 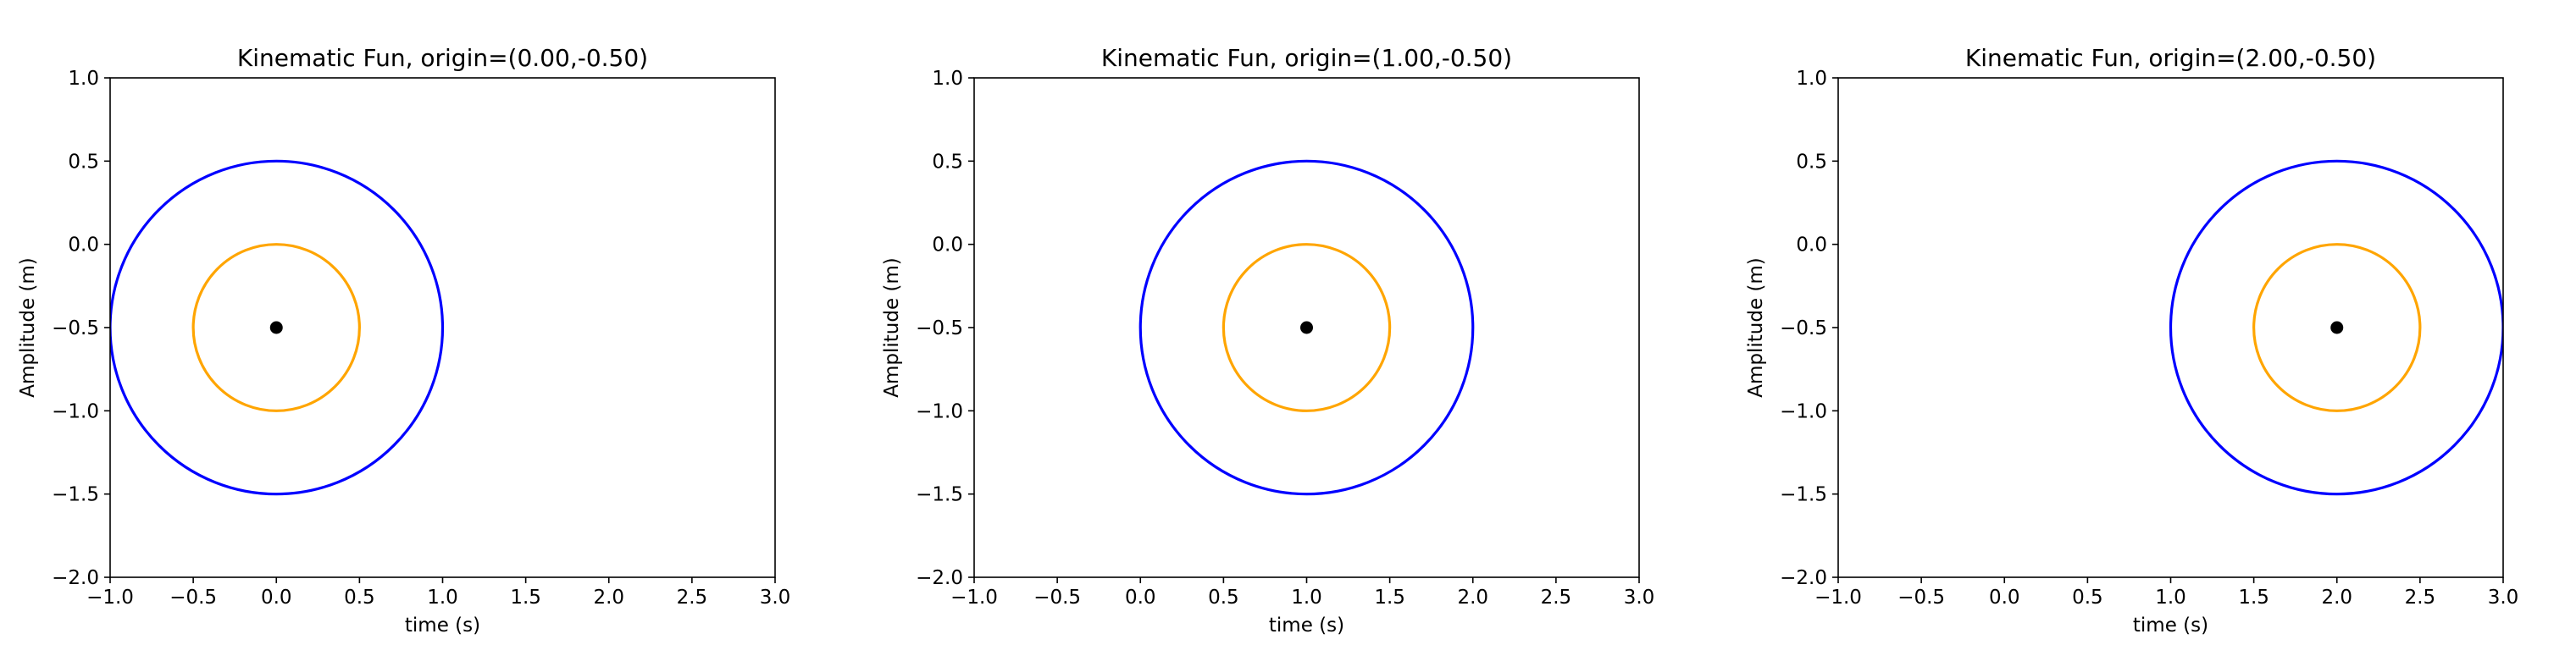 I want to click on chart-title: Kinematic Fun, origin=(2.00,-0.50), so click(x=2170, y=58).